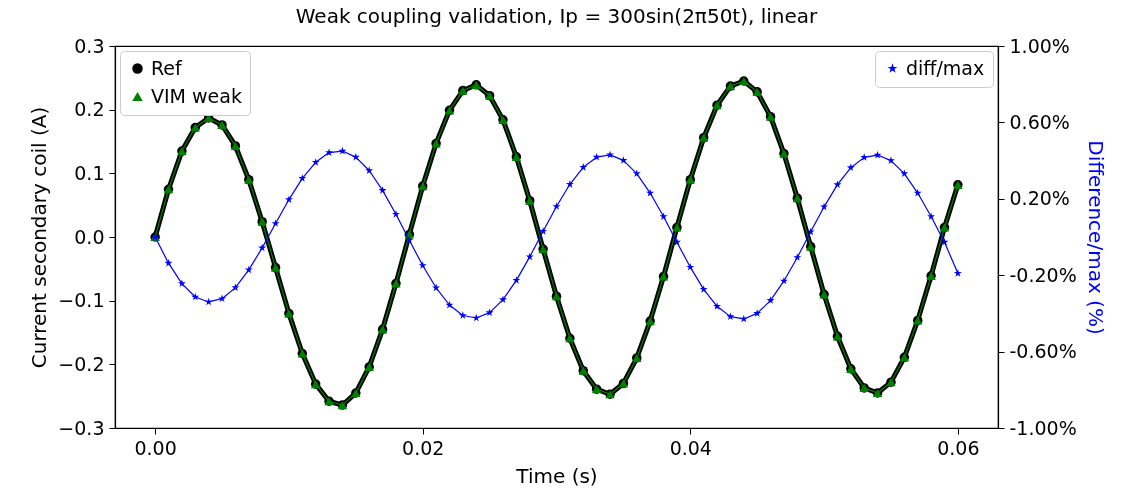 This screenshot has height=493, width=1123. I want to click on legend-label: diff/max, so click(945, 67).